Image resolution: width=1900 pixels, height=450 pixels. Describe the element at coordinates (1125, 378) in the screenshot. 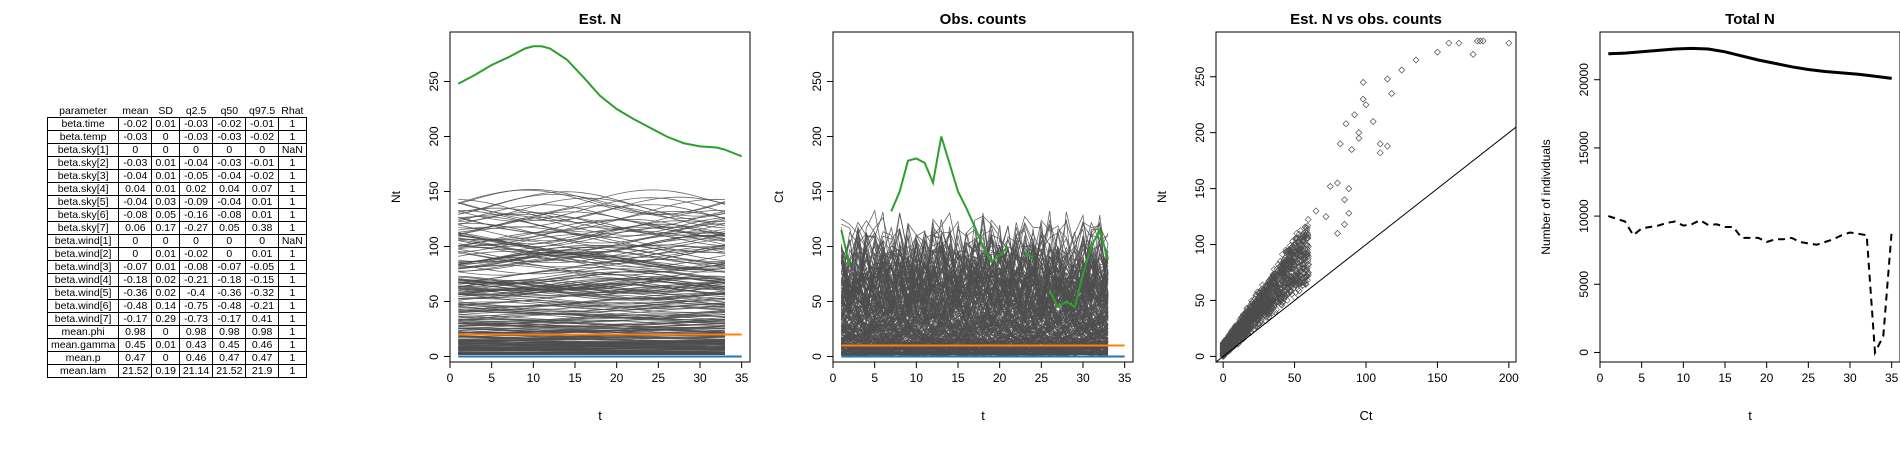

I see `x-tick-label: 35` at that location.